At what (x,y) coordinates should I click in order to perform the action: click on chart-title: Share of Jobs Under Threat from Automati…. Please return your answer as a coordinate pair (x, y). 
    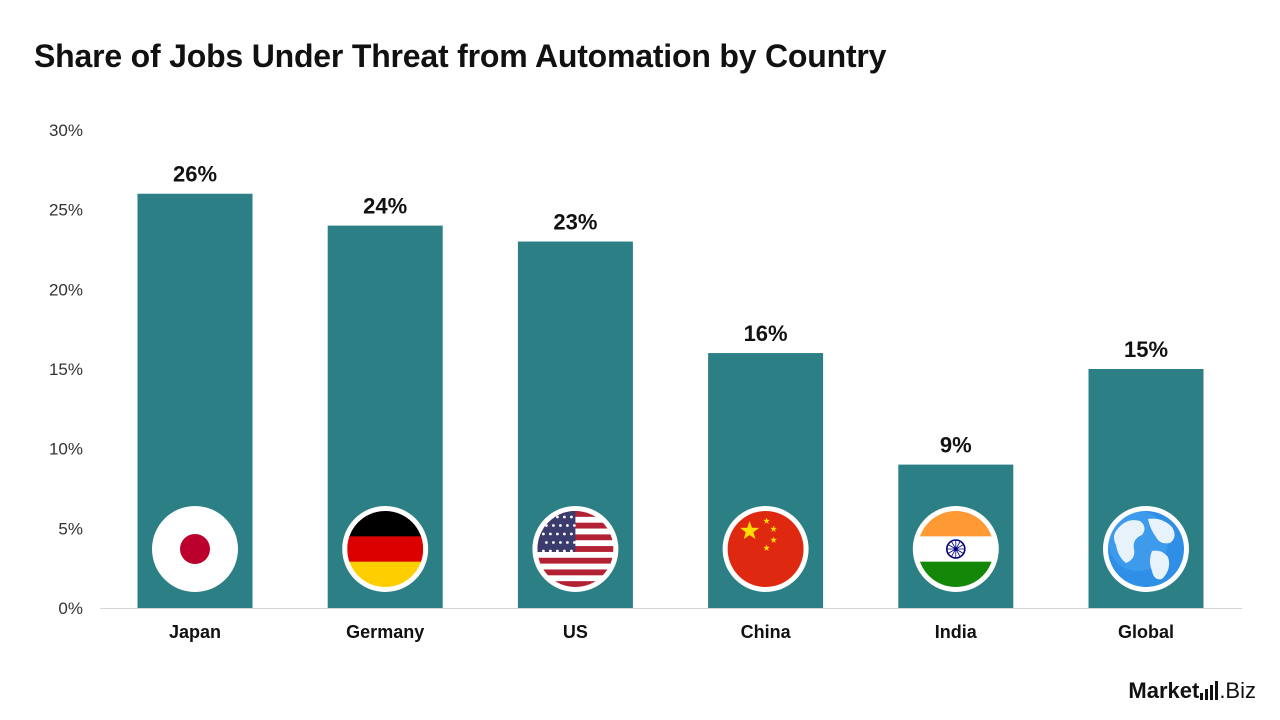
    Looking at the image, I should click on (460, 56).